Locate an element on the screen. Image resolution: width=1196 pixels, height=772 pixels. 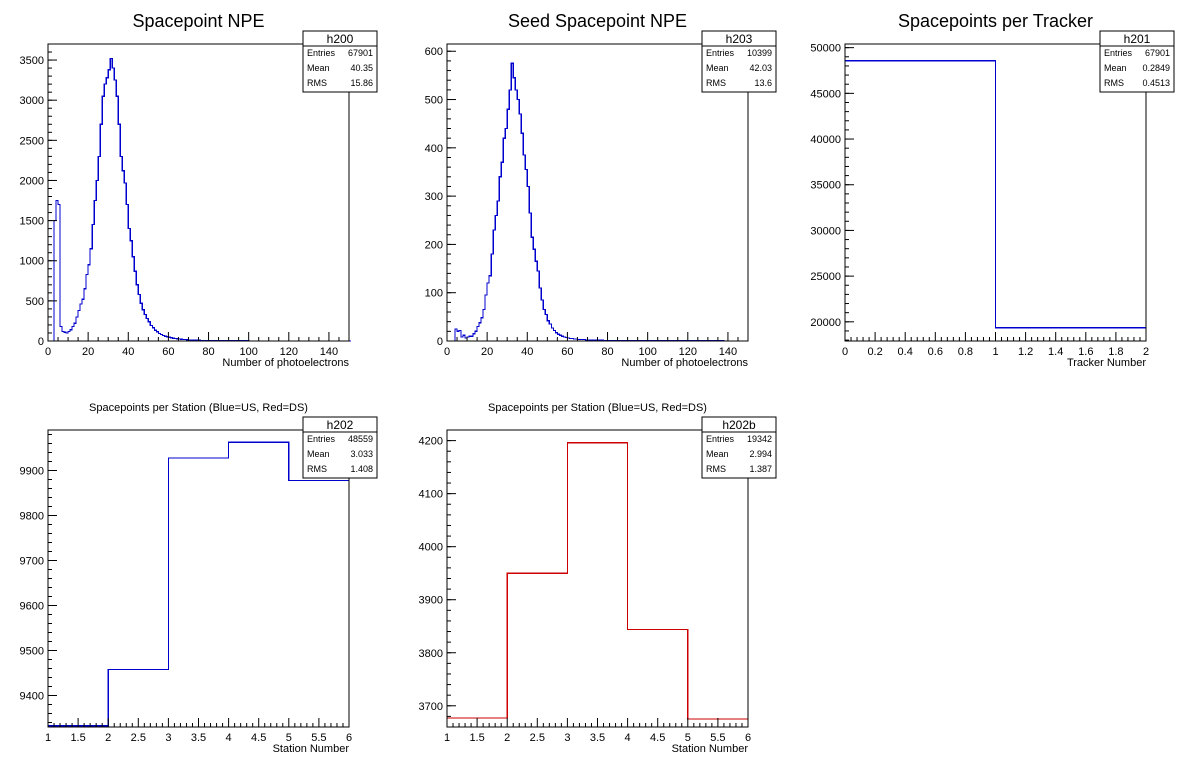
x-tick-label: 1 is located at coordinates (995, 352).